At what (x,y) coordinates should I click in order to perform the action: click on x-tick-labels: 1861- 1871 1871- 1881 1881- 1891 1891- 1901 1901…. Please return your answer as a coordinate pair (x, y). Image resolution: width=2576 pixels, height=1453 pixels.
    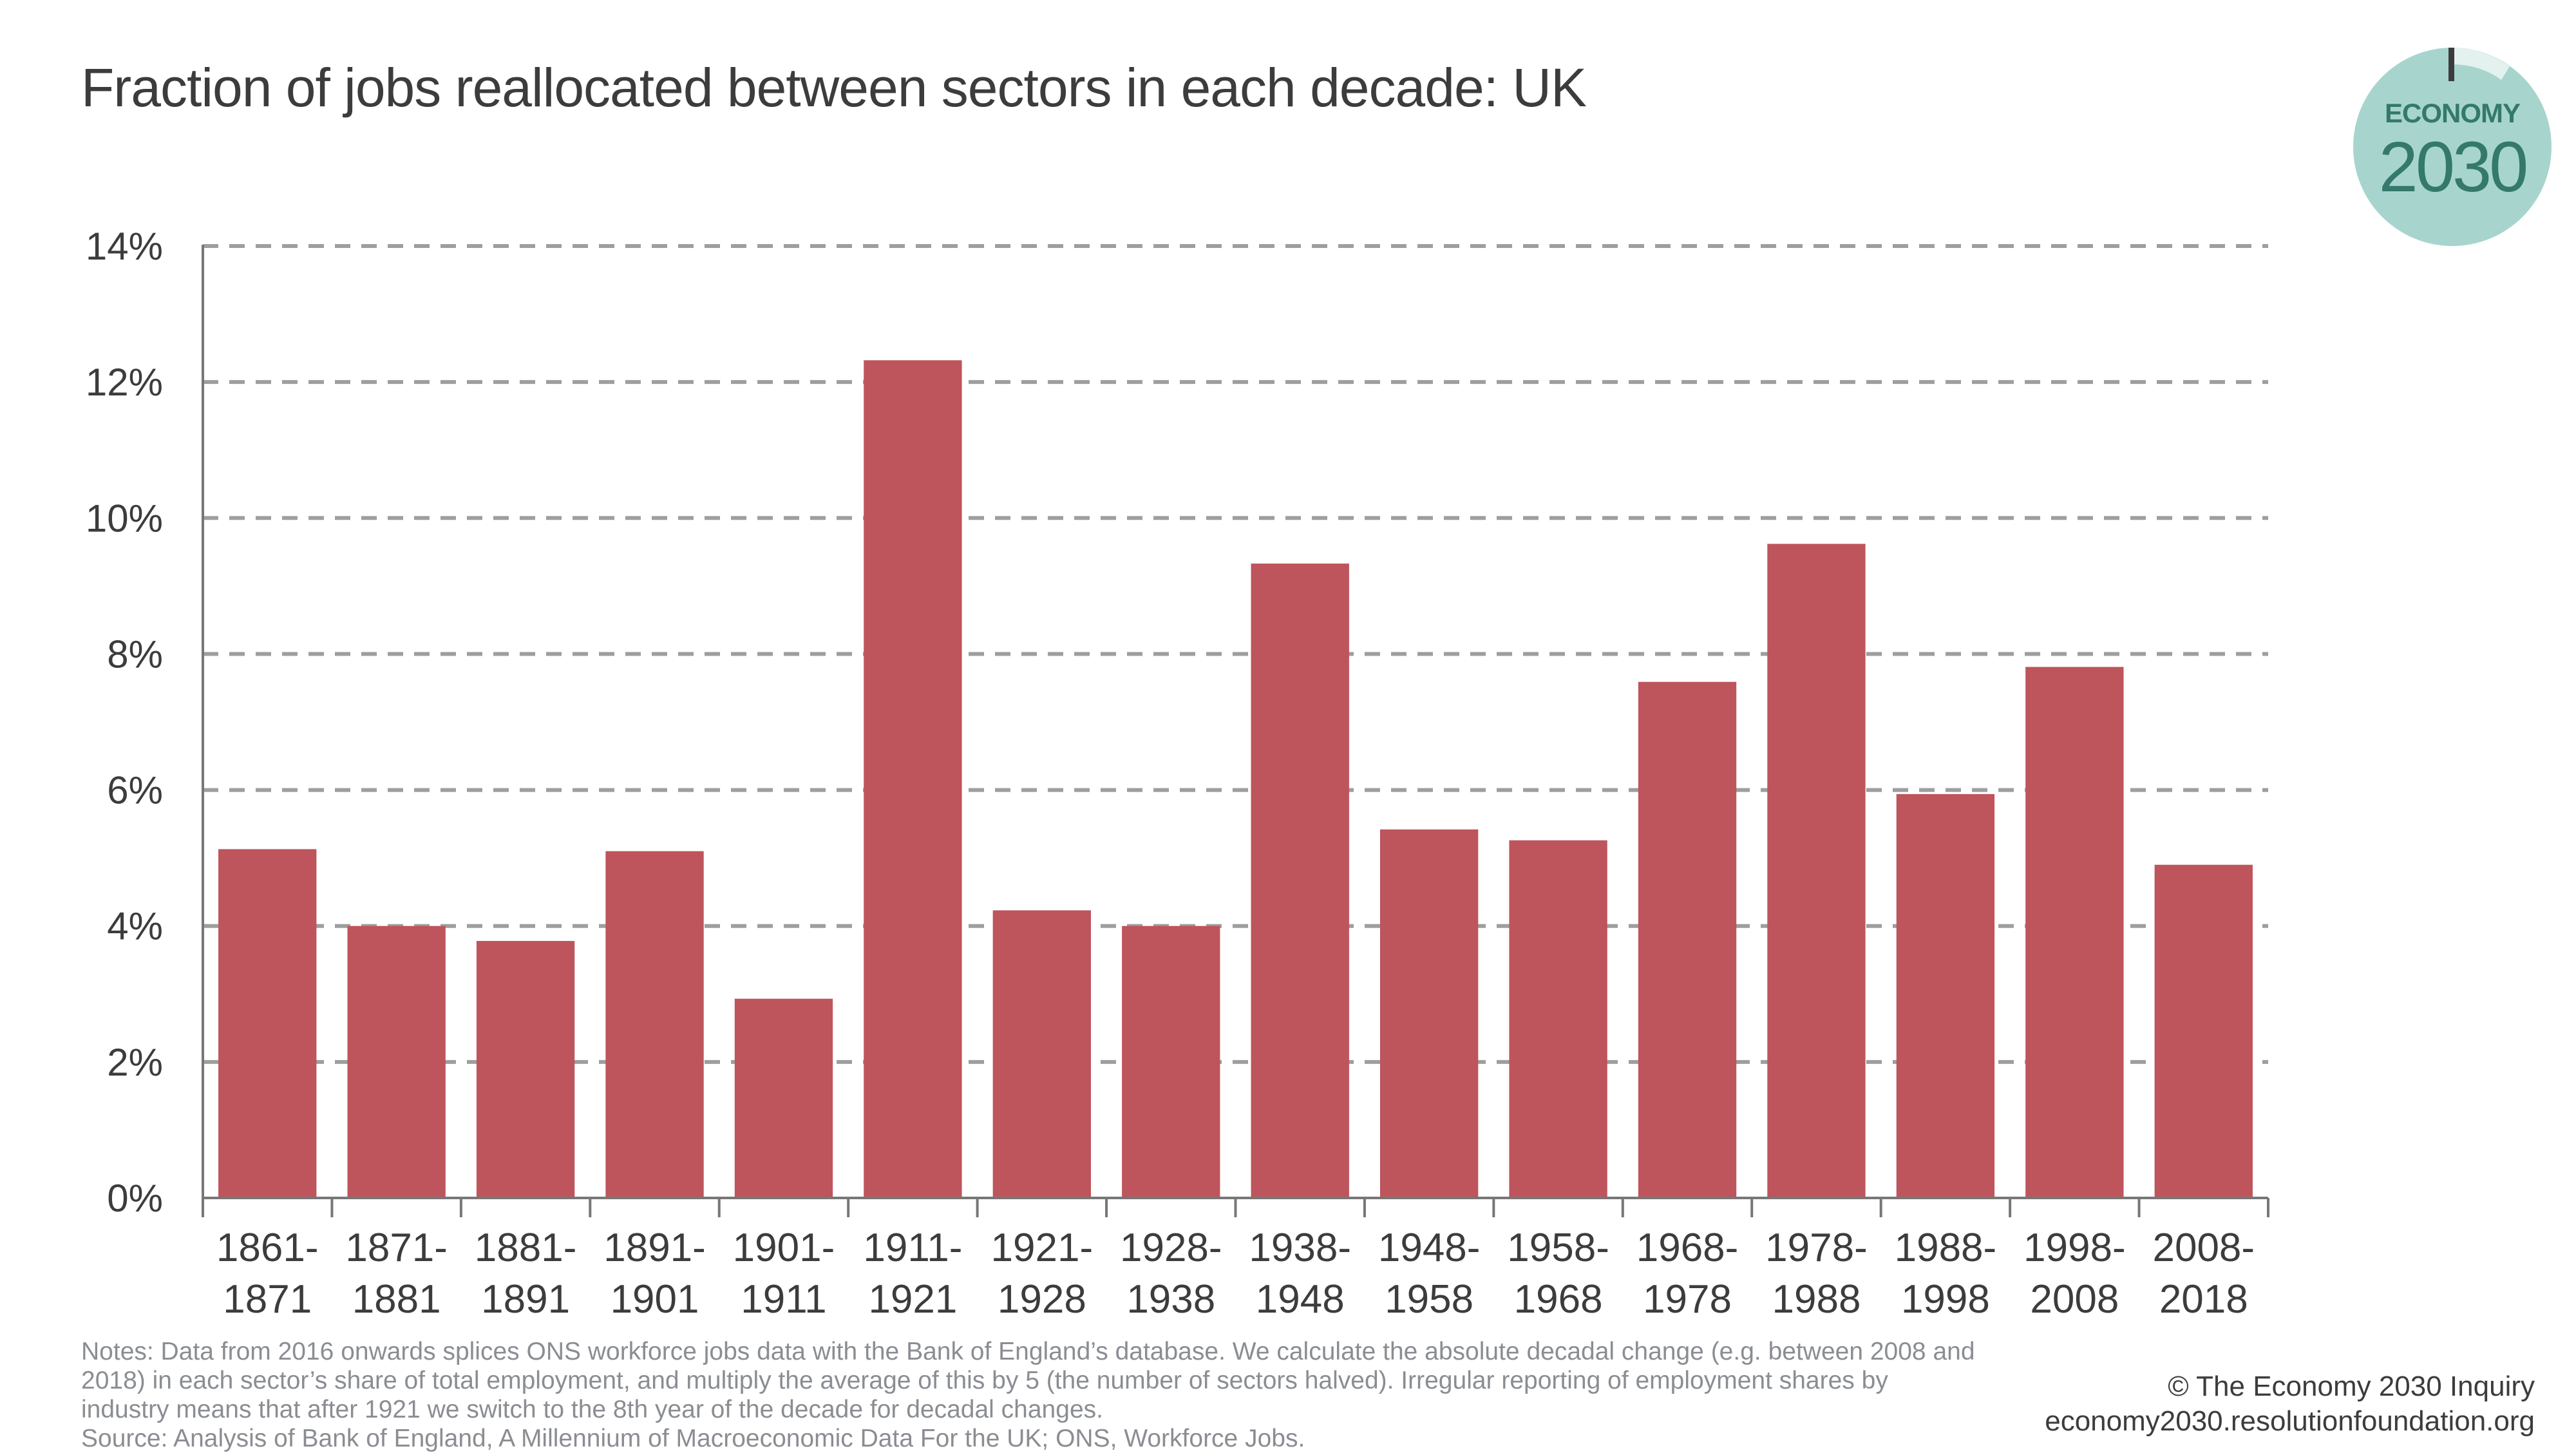
    Looking at the image, I should click on (1235, 1274).